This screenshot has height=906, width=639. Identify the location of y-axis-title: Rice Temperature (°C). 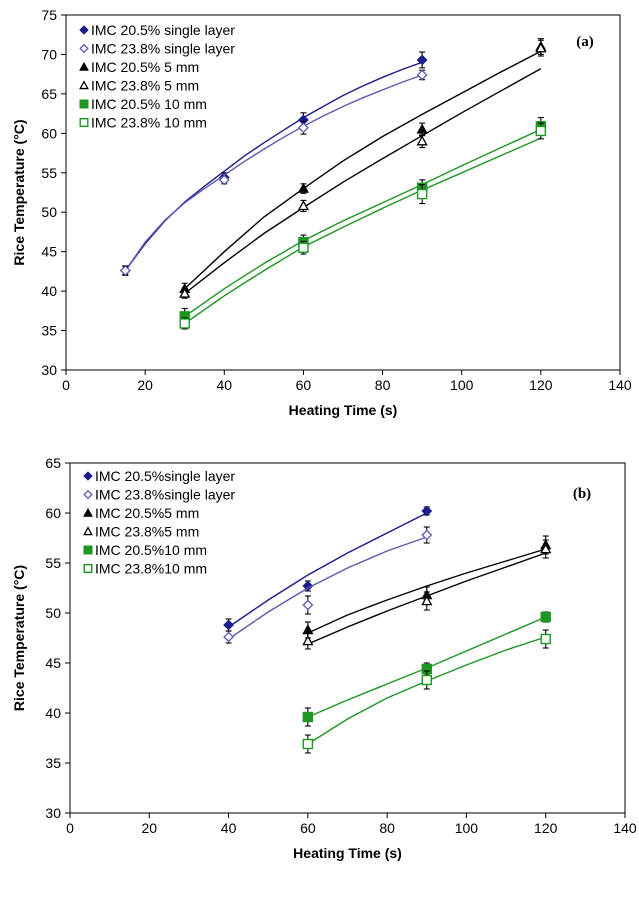
(19, 192).